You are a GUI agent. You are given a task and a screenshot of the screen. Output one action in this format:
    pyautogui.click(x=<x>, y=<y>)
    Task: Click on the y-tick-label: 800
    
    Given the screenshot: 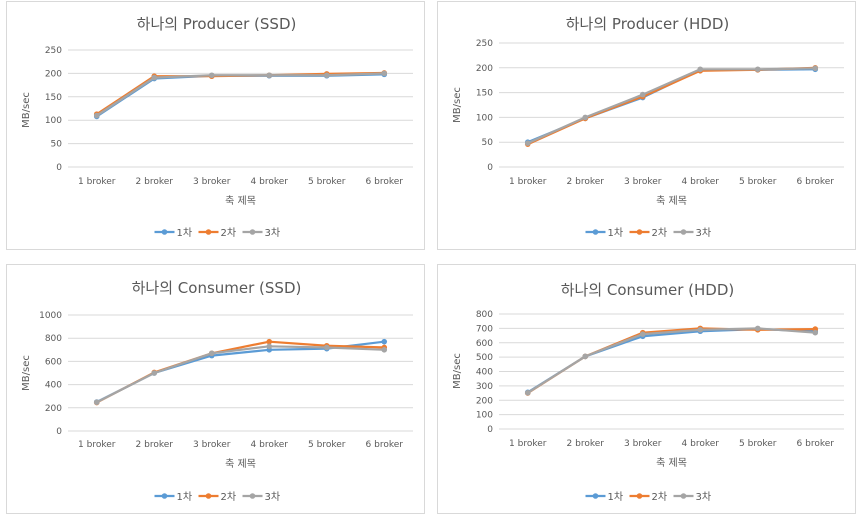 What is the action you would take?
    pyautogui.click(x=53, y=339)
    